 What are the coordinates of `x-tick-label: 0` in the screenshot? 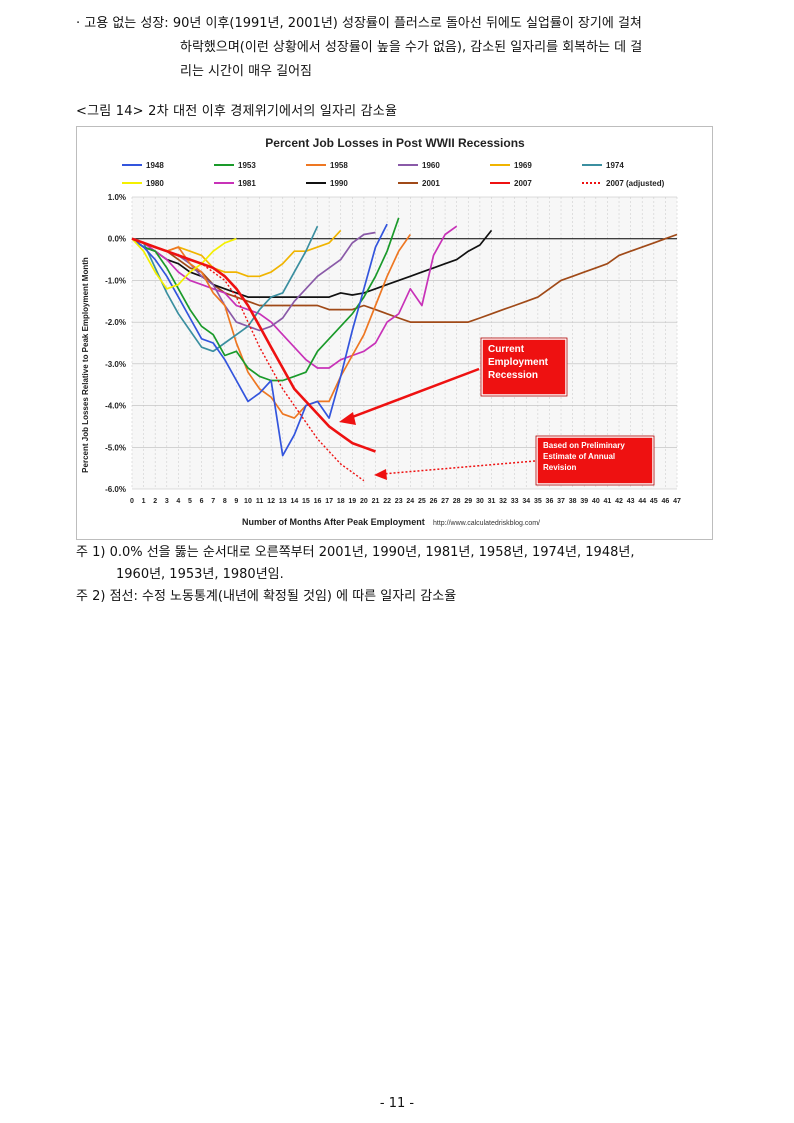 It's located at (132, 501).